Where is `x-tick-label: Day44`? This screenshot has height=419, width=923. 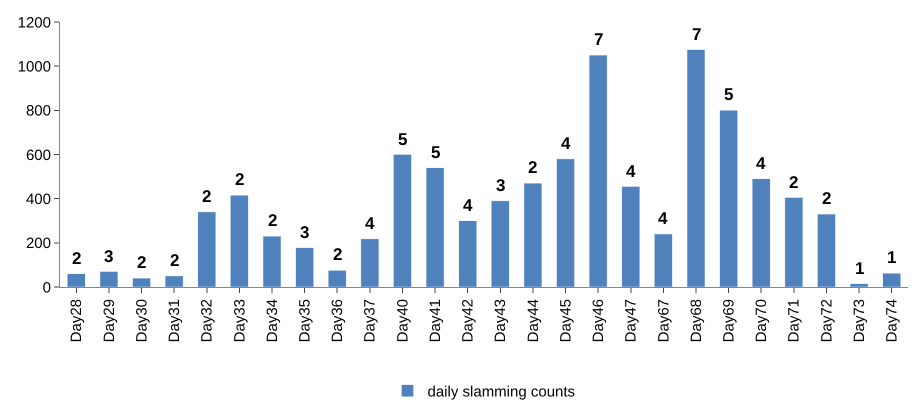 x-tick-label: Day44 is located at coordinates (533, 320).